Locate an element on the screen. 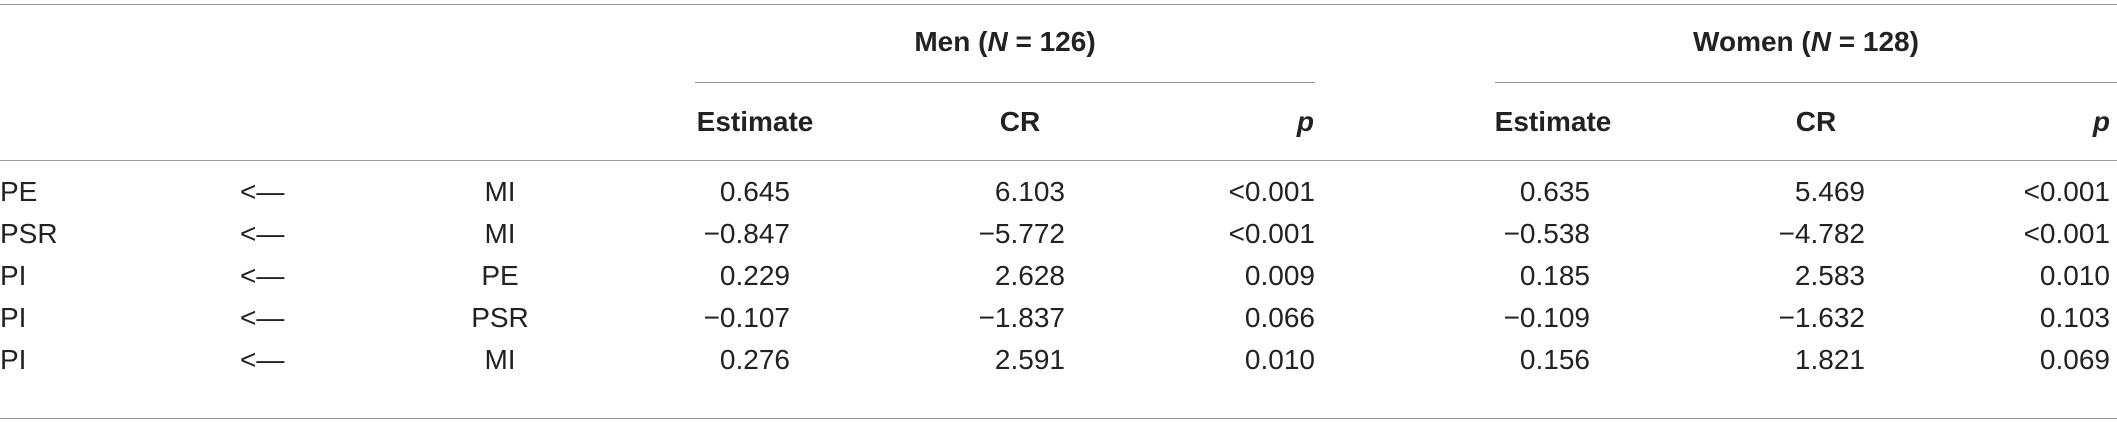 Image resolution: width=2117 pixels, height=425 pixels. group-header-women-post: = 128) is located at coordinates (1874, 41).